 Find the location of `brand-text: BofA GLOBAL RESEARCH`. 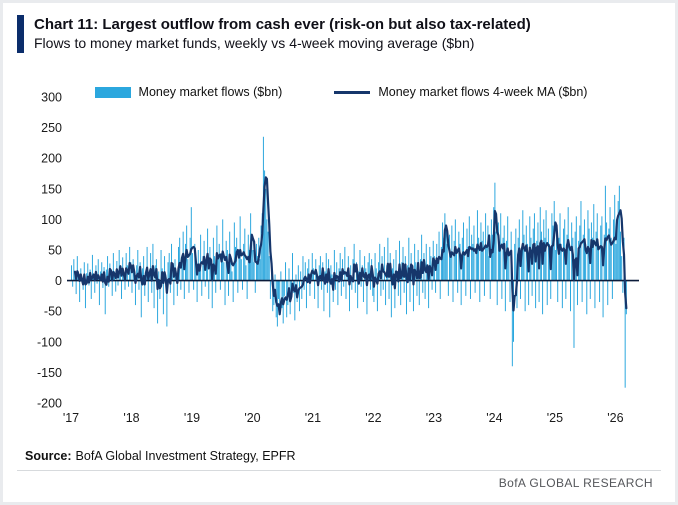

brand-text: BofA GLOBAL RESEARCH is located at coordinates (575, 483).